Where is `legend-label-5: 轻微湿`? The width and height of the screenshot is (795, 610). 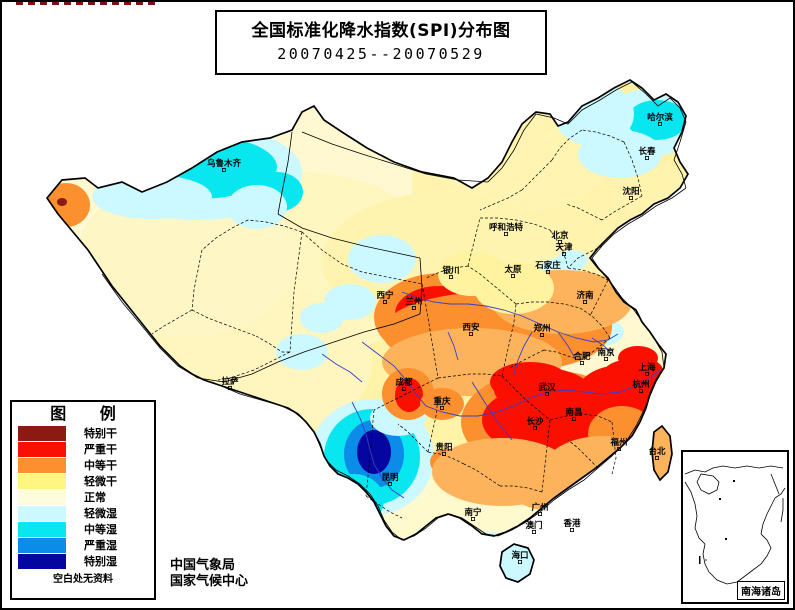
legend-label-5: 轻微湿 is located at coordinates (100, 513).